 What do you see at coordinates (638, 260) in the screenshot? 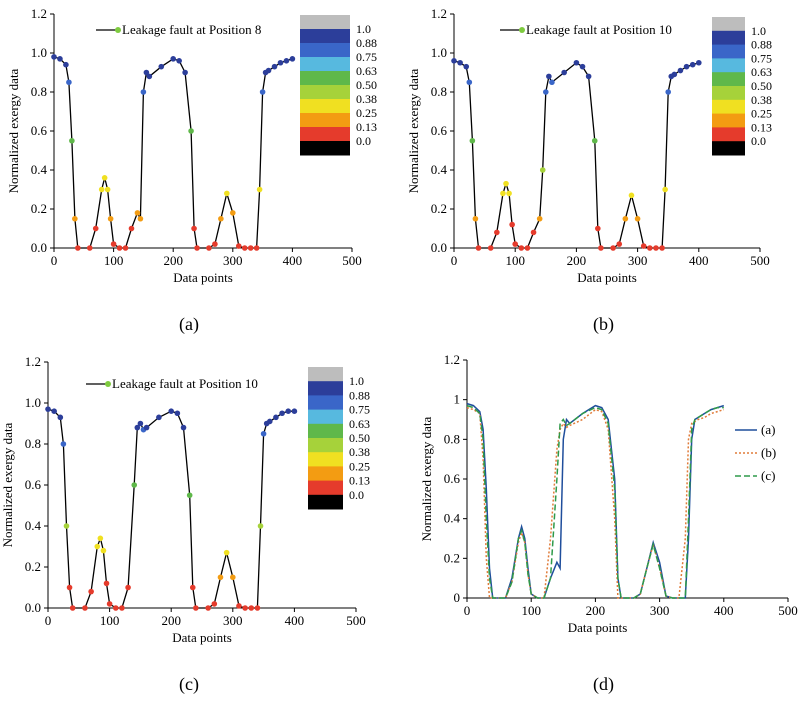
I see `x-tick-label-b: 300` at bounding box center [638, 260].